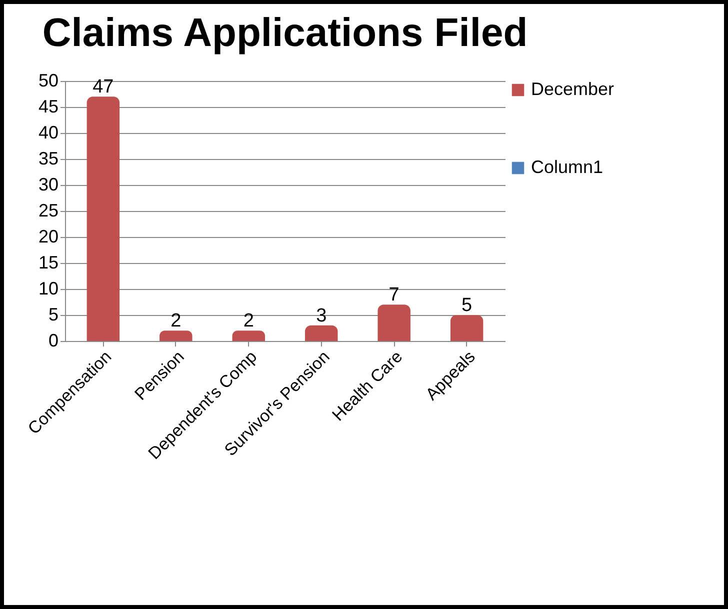  What do you see at coordinates (48, 158) in the screenshot?
I see `y-tick-label: 35` at bounding box center [48, 158].